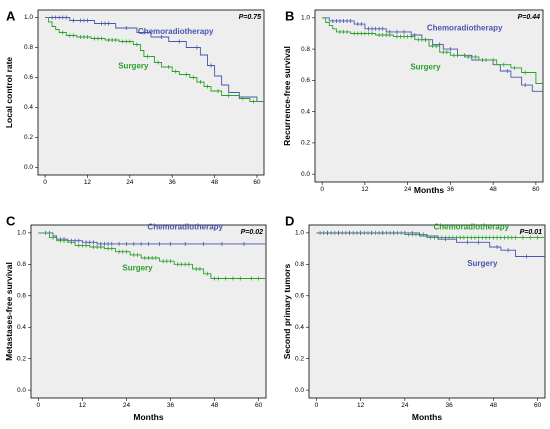  Describe the element at coordinates (252, 232) in the screenshot. I see `p-value: P=0.02` at that location.